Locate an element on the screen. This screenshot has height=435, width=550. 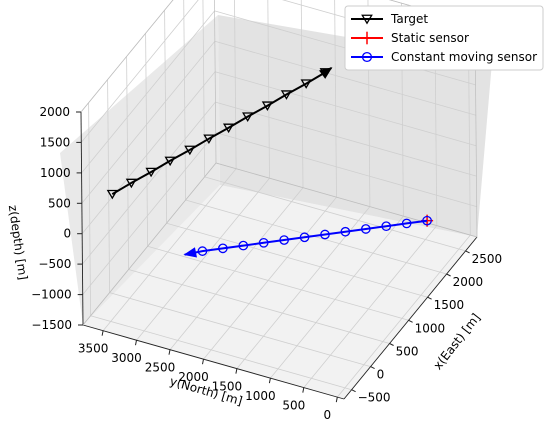
x-tick-label: −500 is located at coordinates (374, 398).